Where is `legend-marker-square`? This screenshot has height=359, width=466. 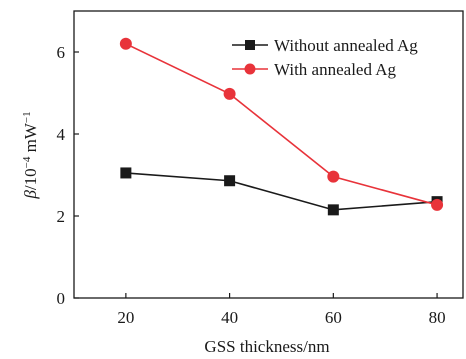
legend-marker-square is located at coordinates (250, 45).